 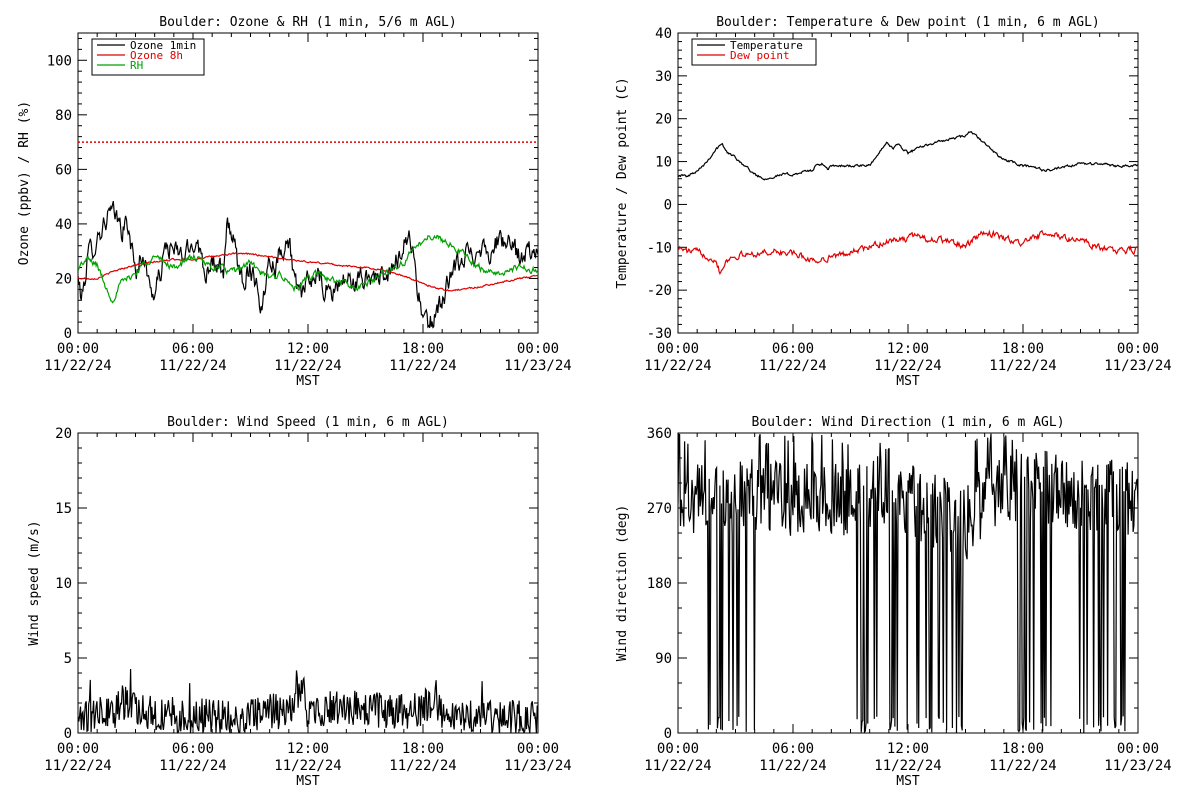 I want to click on y-tick-label: 100, so click(x=59, y=61).